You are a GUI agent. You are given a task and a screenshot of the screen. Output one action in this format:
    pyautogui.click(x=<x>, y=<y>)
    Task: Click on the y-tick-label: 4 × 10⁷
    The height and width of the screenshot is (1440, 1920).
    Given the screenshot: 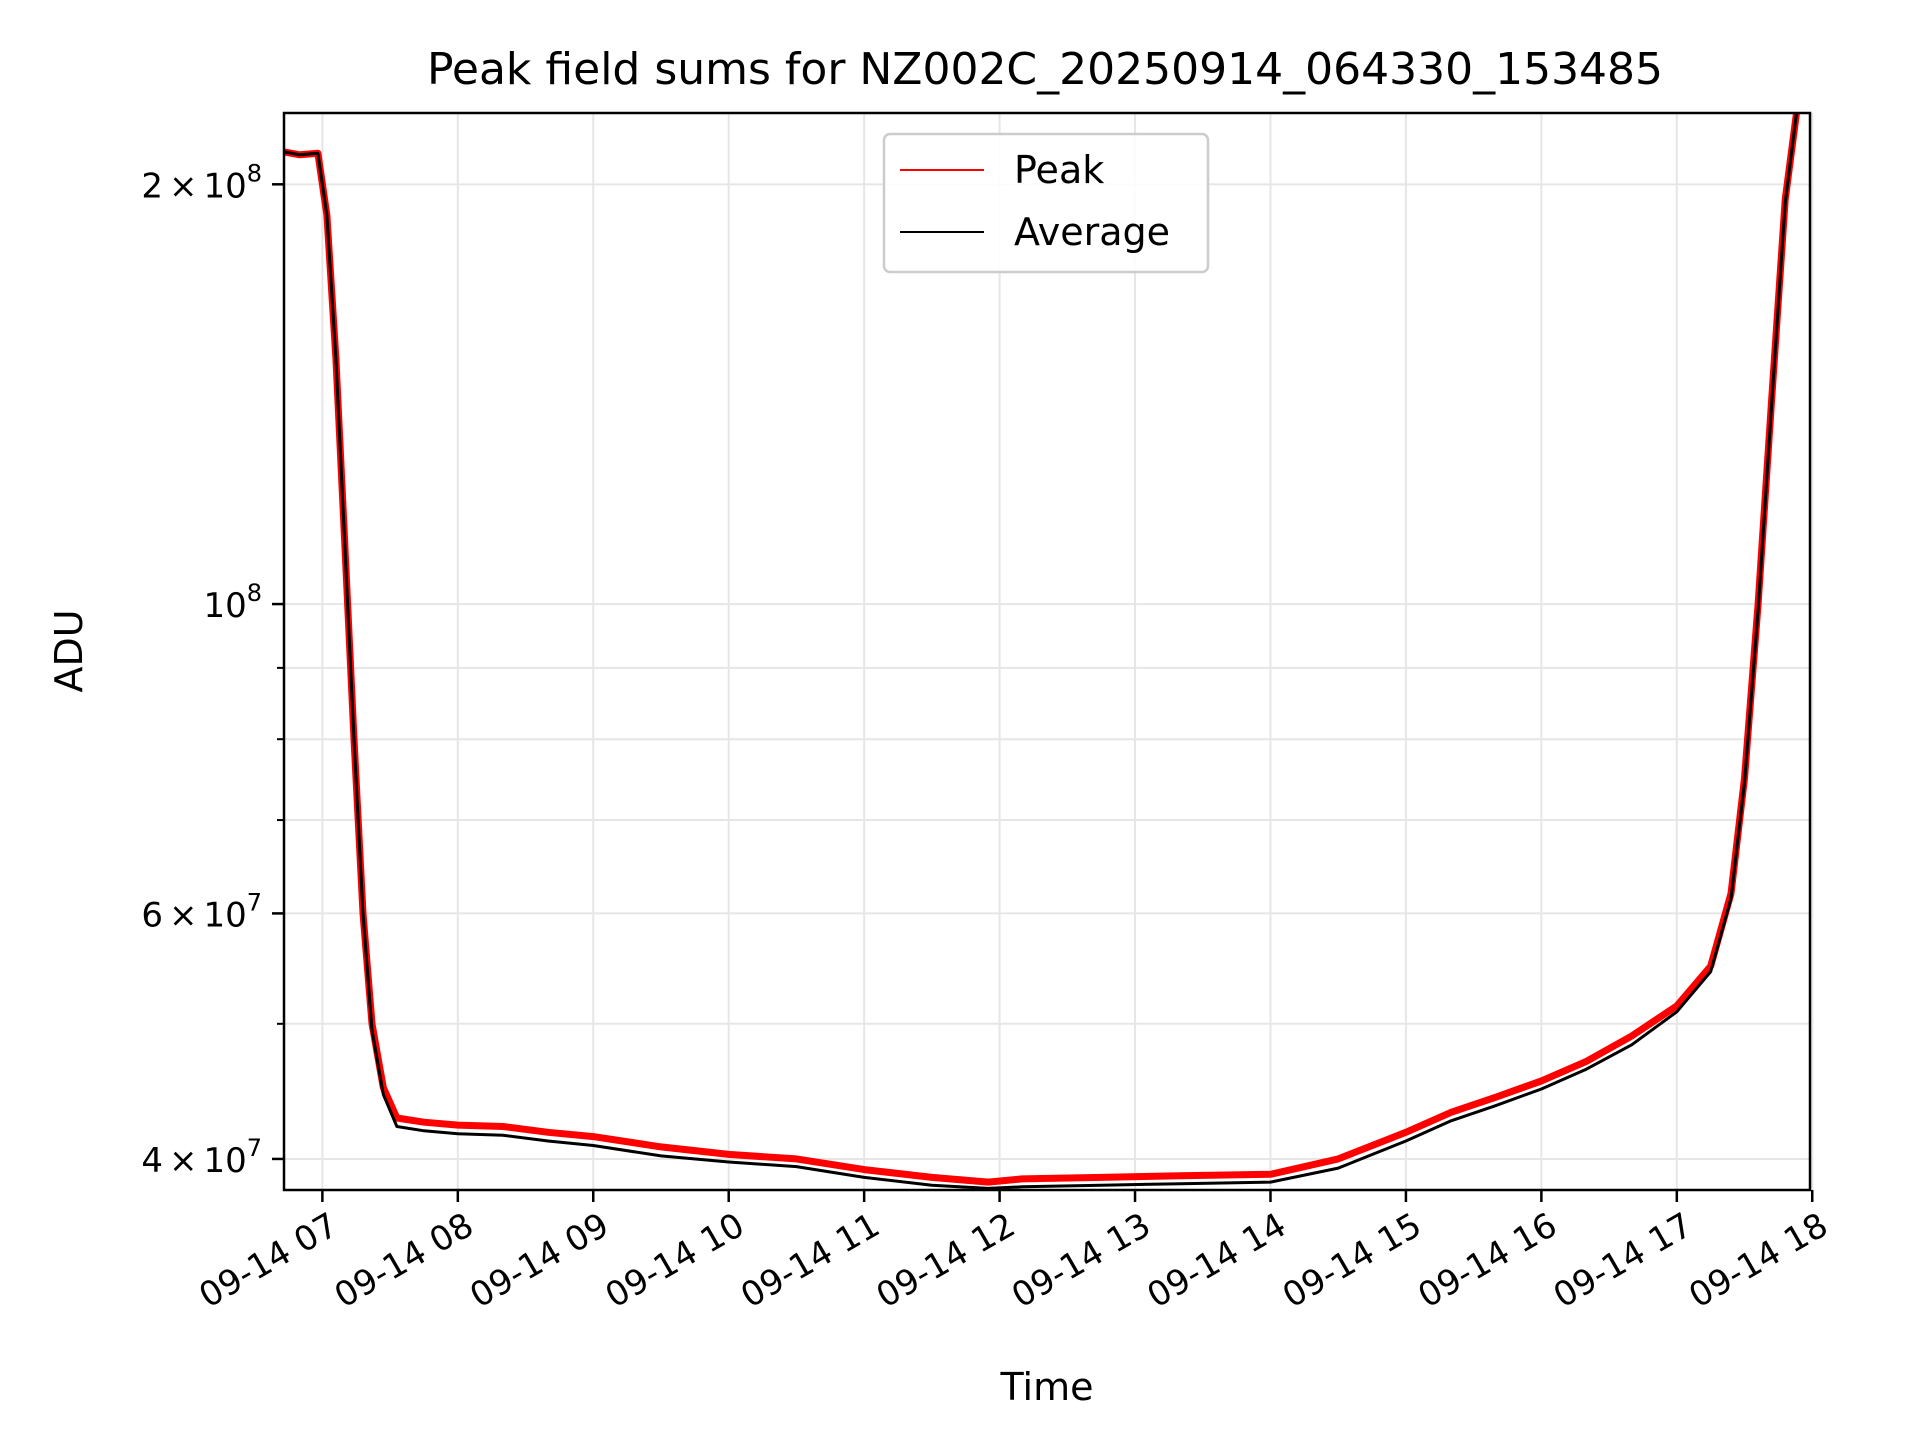 What is the action you would take?
    pyautogui.click(x=201, y=1157)
    